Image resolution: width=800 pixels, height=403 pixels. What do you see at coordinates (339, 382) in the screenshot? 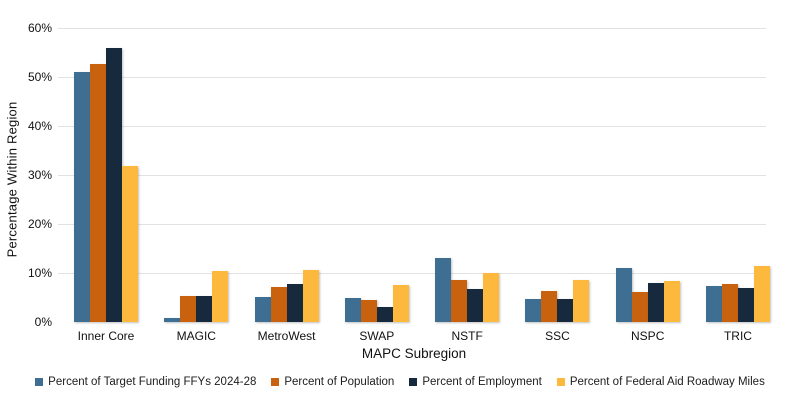
I see `legend-label: Percent of Population` at bounding box center [339, 382].